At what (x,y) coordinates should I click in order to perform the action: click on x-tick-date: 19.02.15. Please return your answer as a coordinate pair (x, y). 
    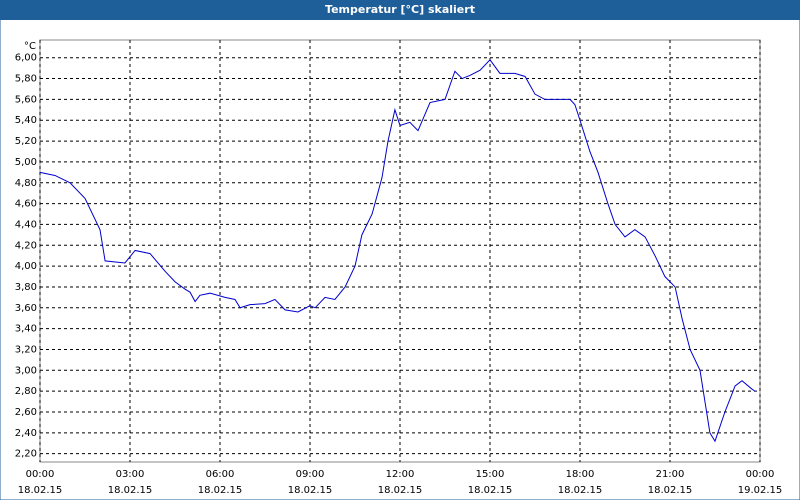
    Looking at the image, I should click on (760, 490).